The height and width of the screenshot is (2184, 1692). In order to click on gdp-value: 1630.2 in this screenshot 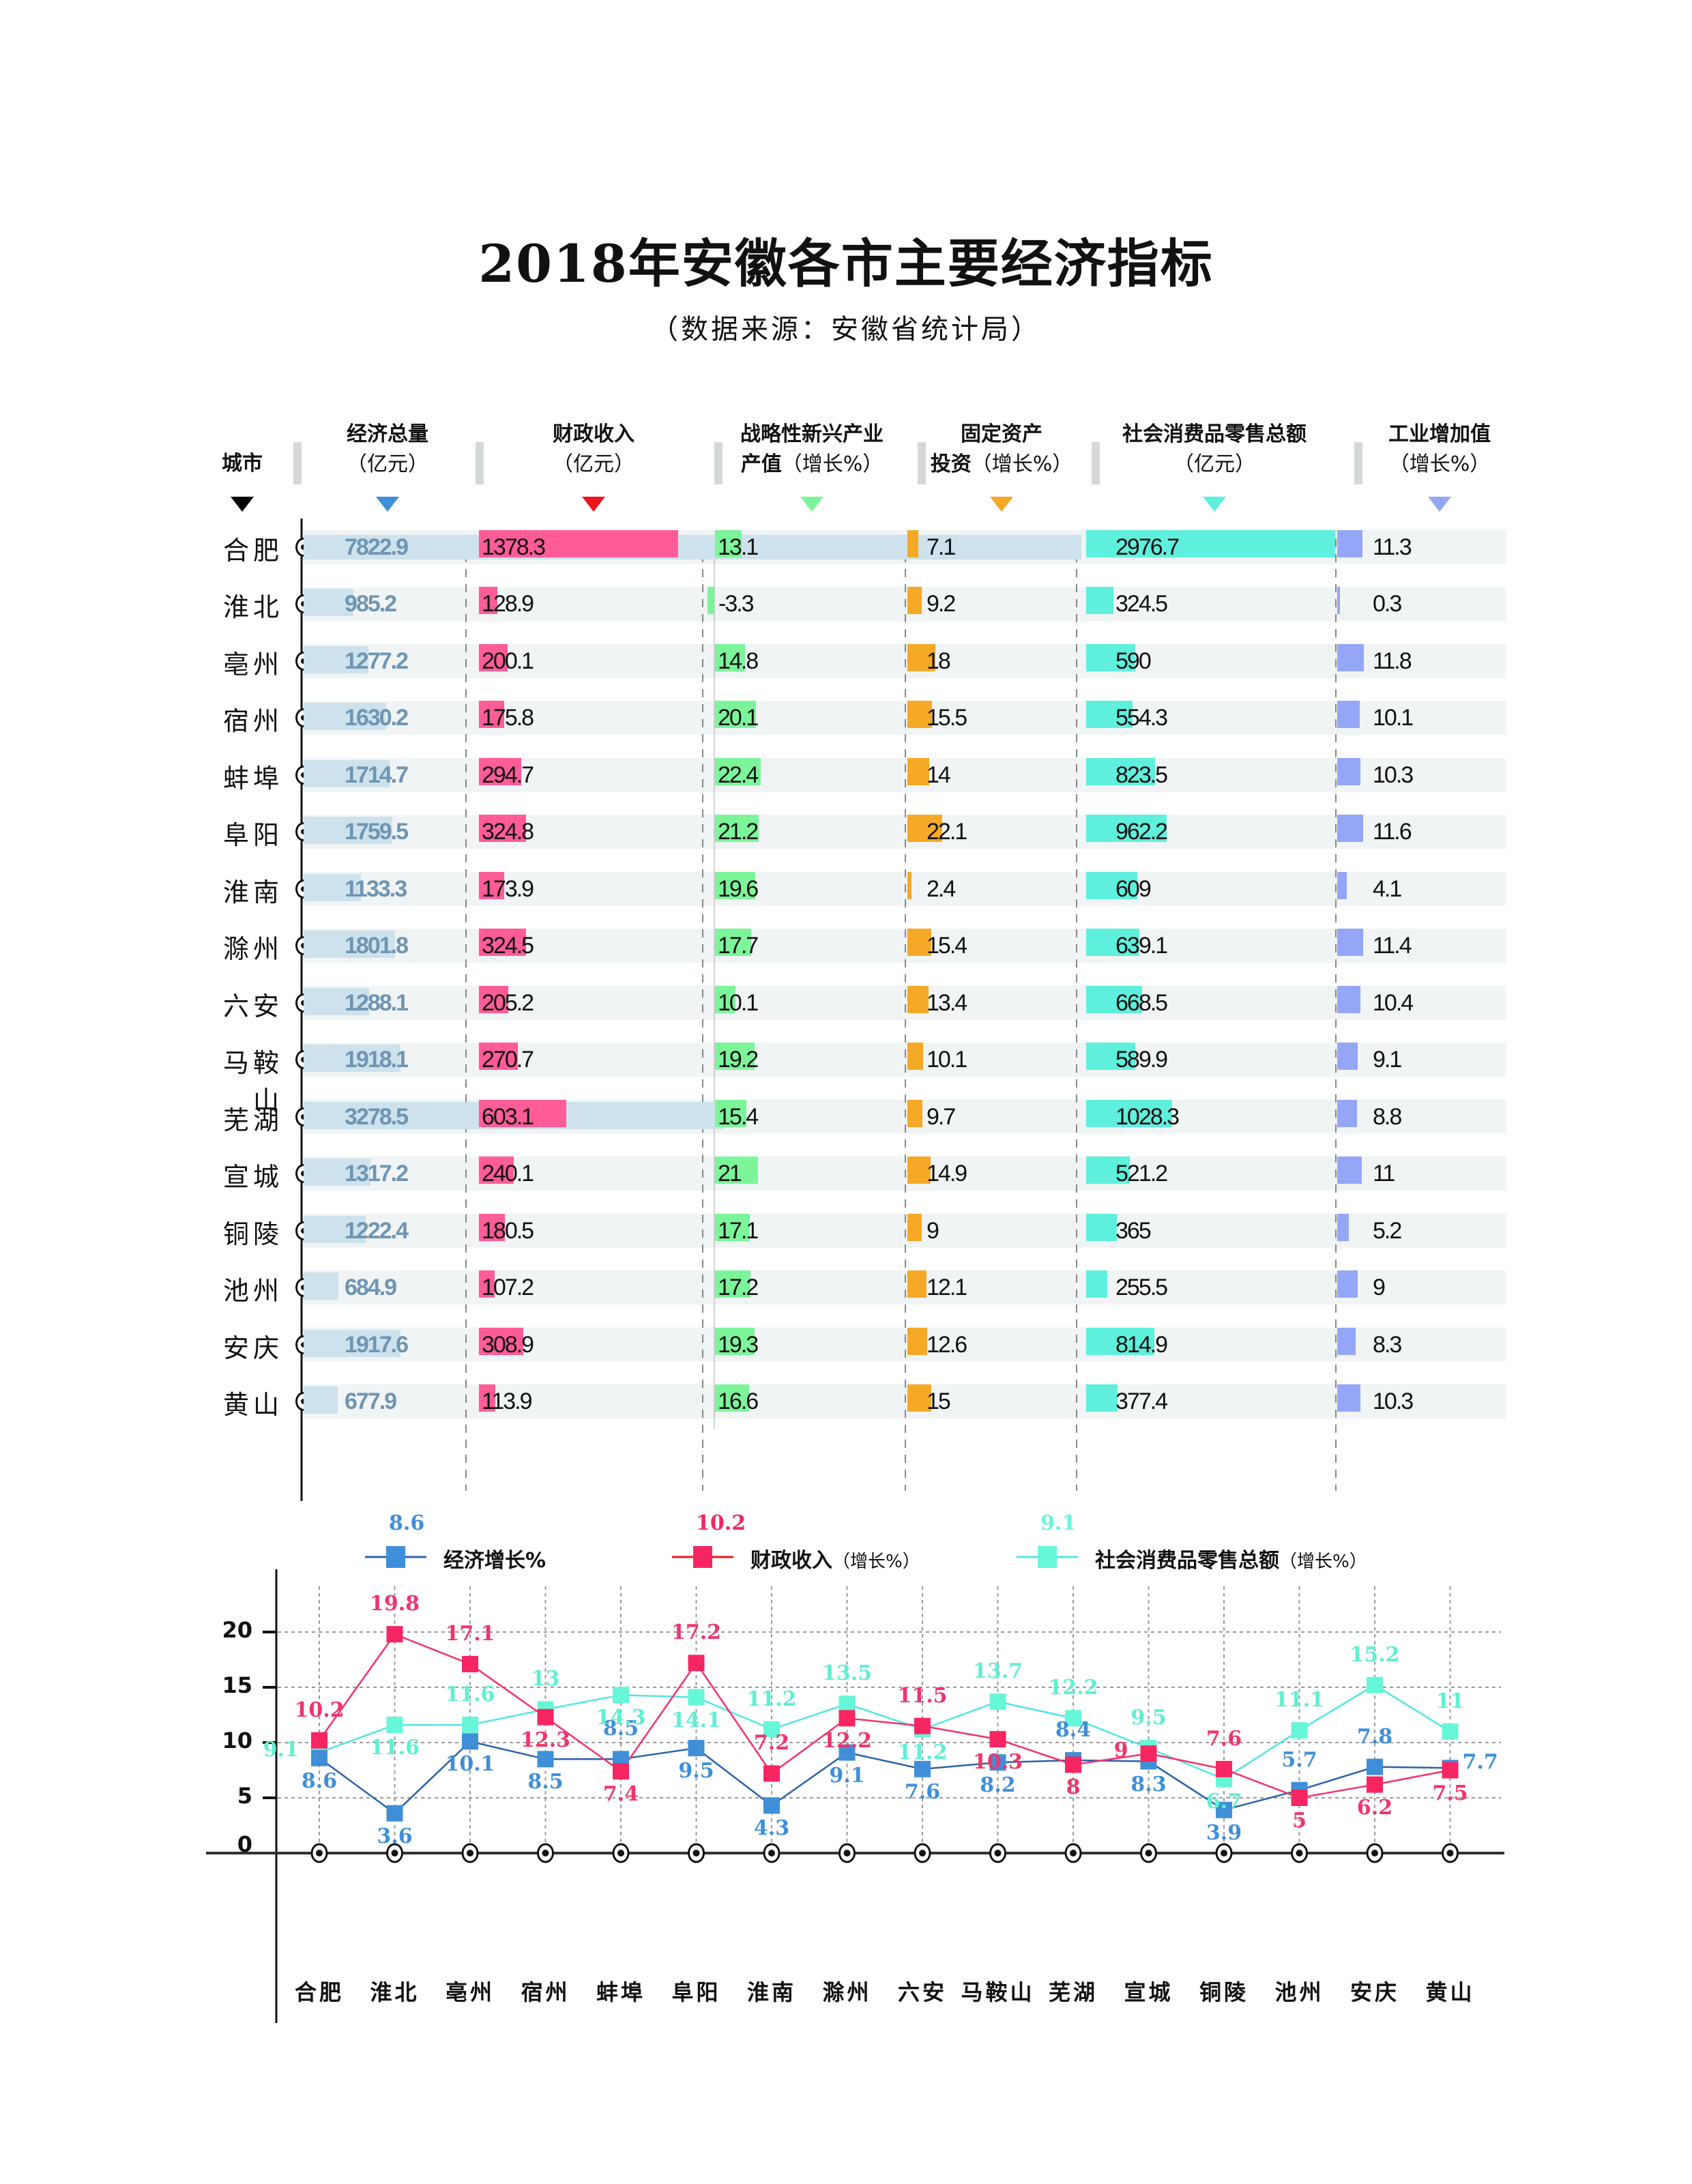, I will do `click(377, 718)`.